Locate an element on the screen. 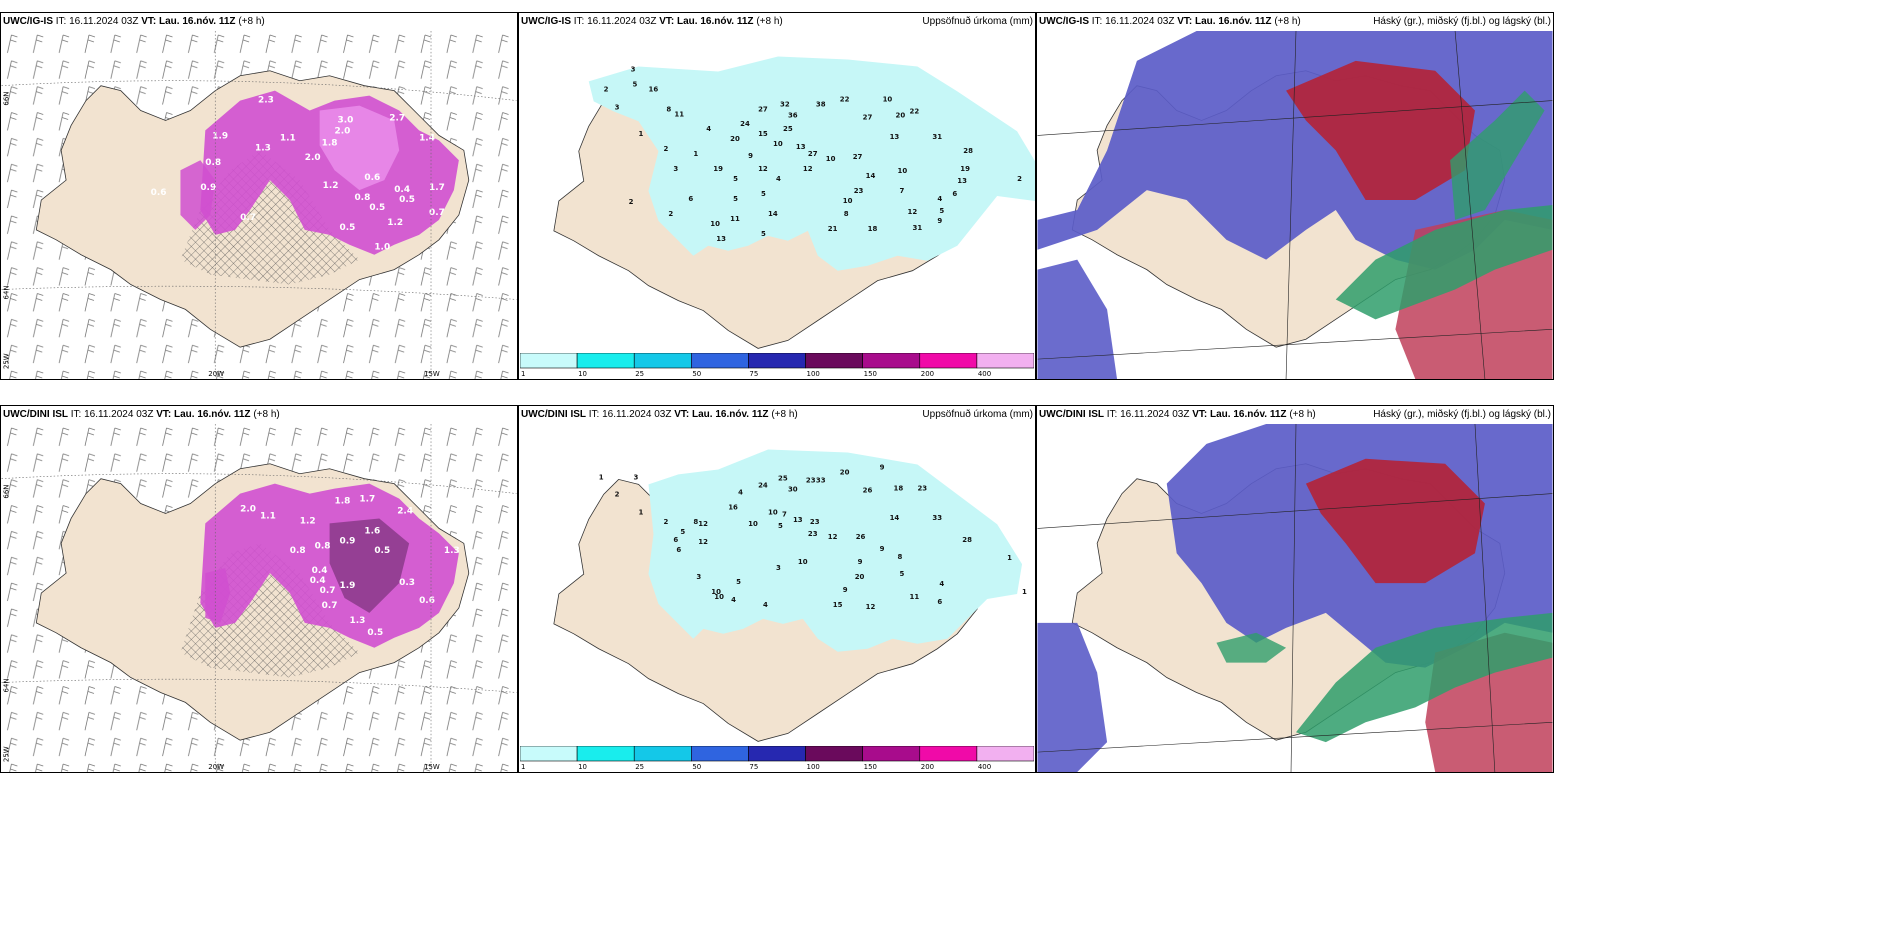 The width and height of the screenshot is (1900, 950). precip-value: 27 is located at coordinates (763, 109).